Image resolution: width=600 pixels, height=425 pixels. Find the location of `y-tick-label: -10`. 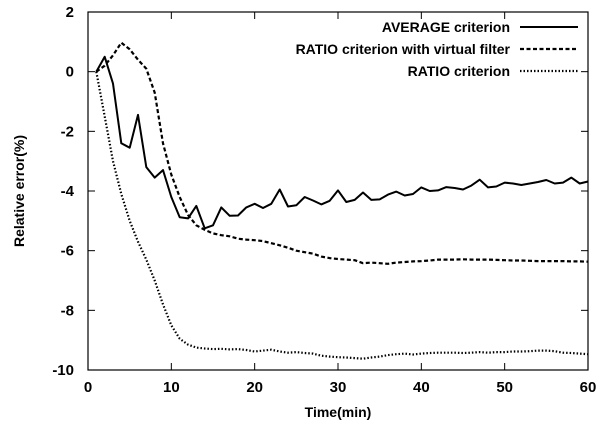

y-tick-label: -10 is located at coordinates (63, 370).